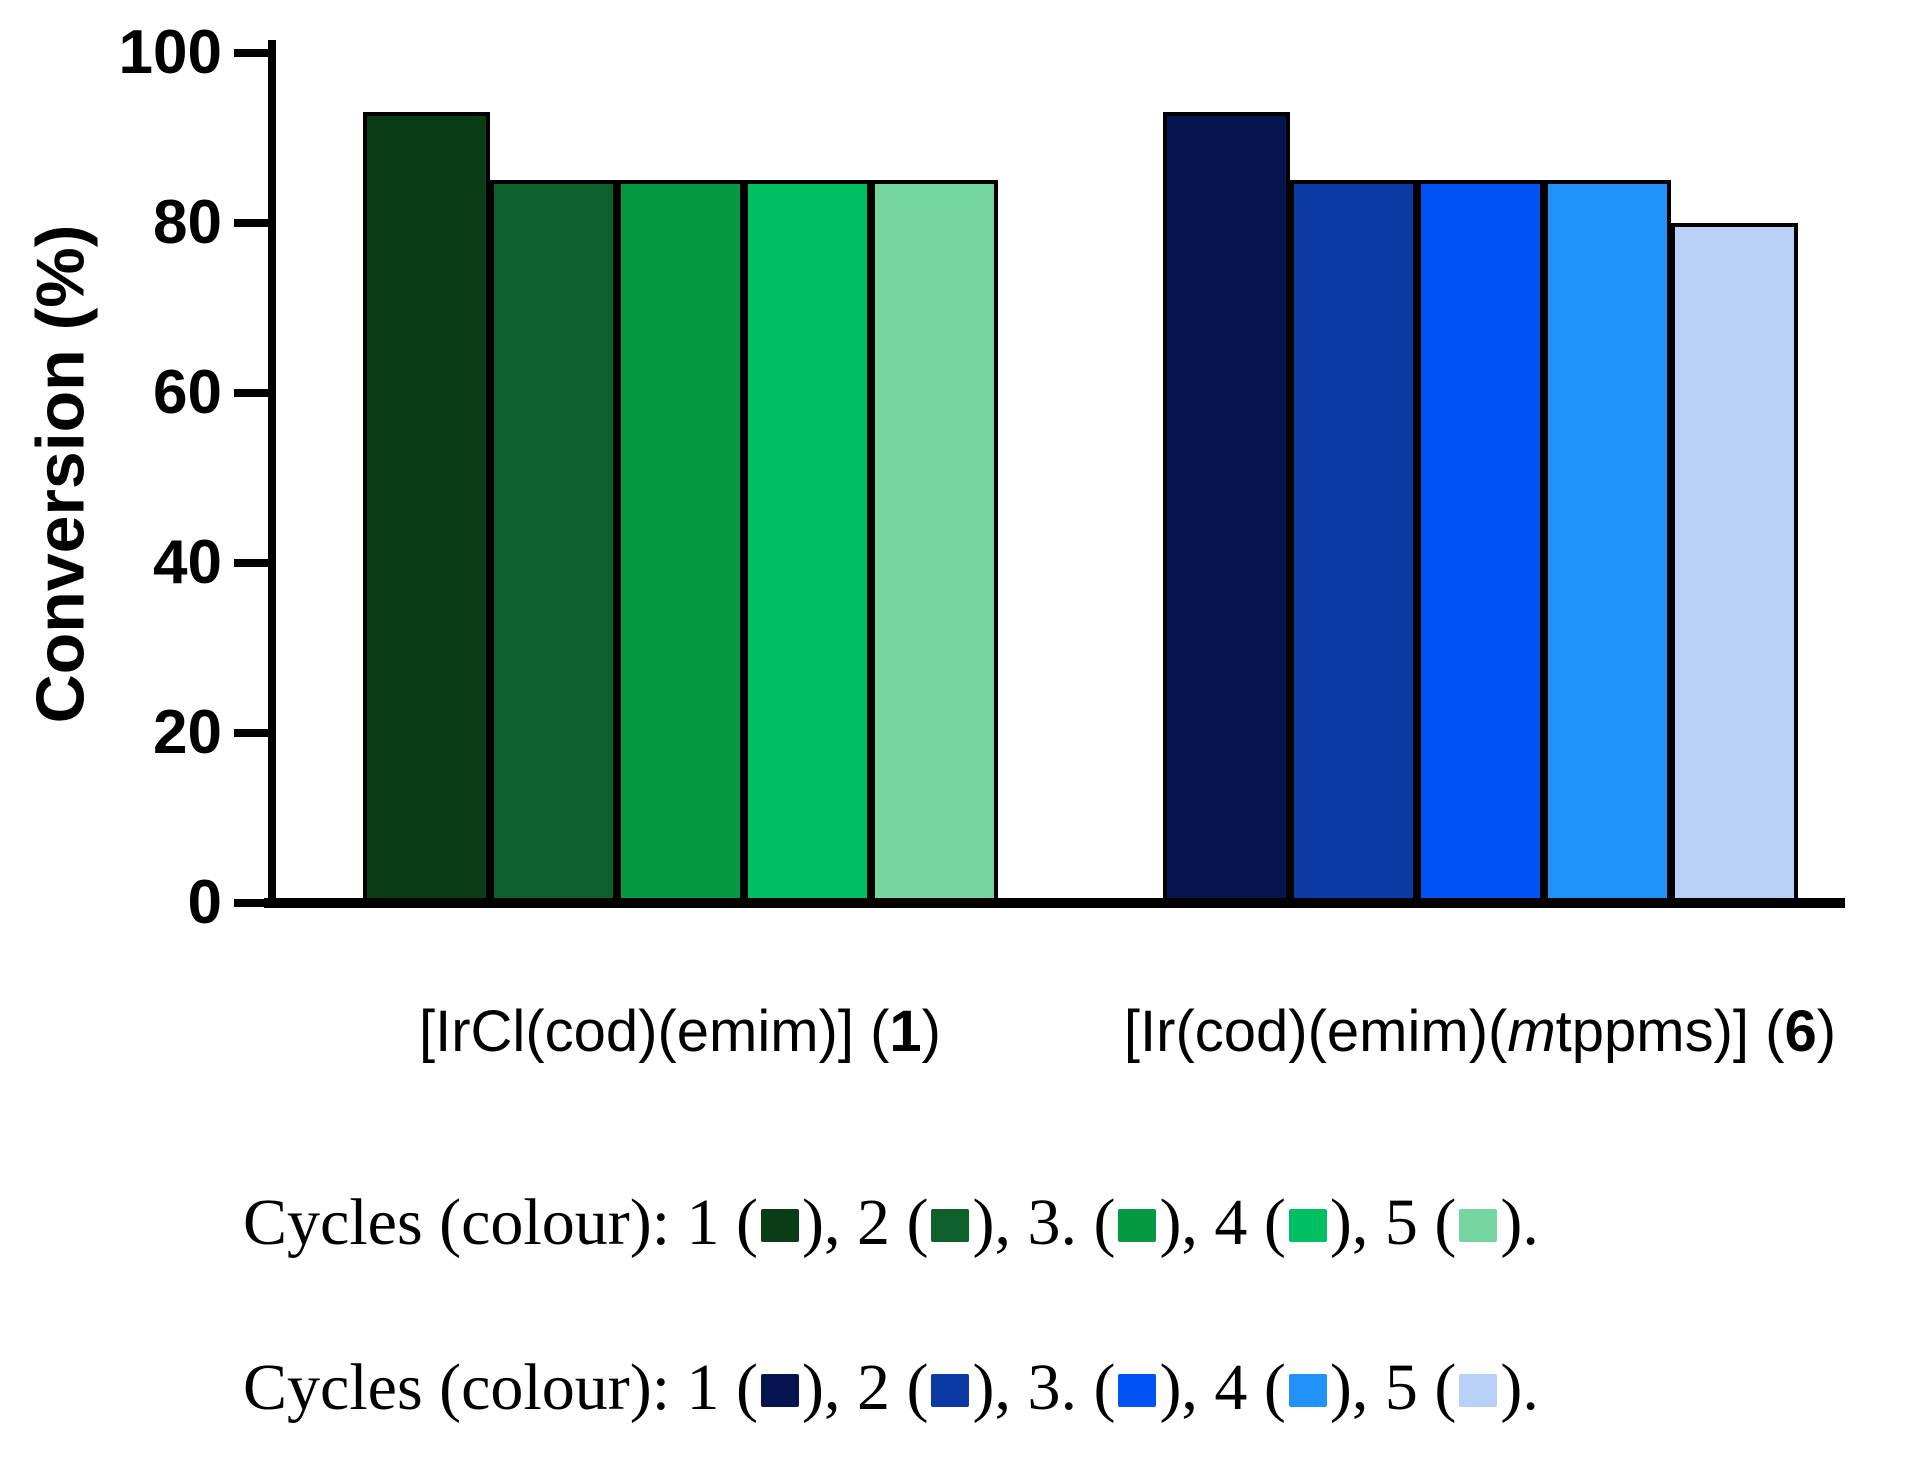  I want to click on legend2-seg5: )., so click(1519, 1387).